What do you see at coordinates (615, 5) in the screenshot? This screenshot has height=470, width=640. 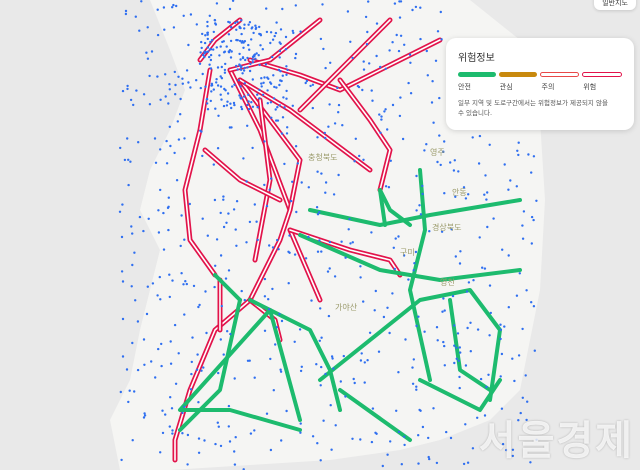 I see `map-type-button: 일반지도` at bounding box center [615, 5].